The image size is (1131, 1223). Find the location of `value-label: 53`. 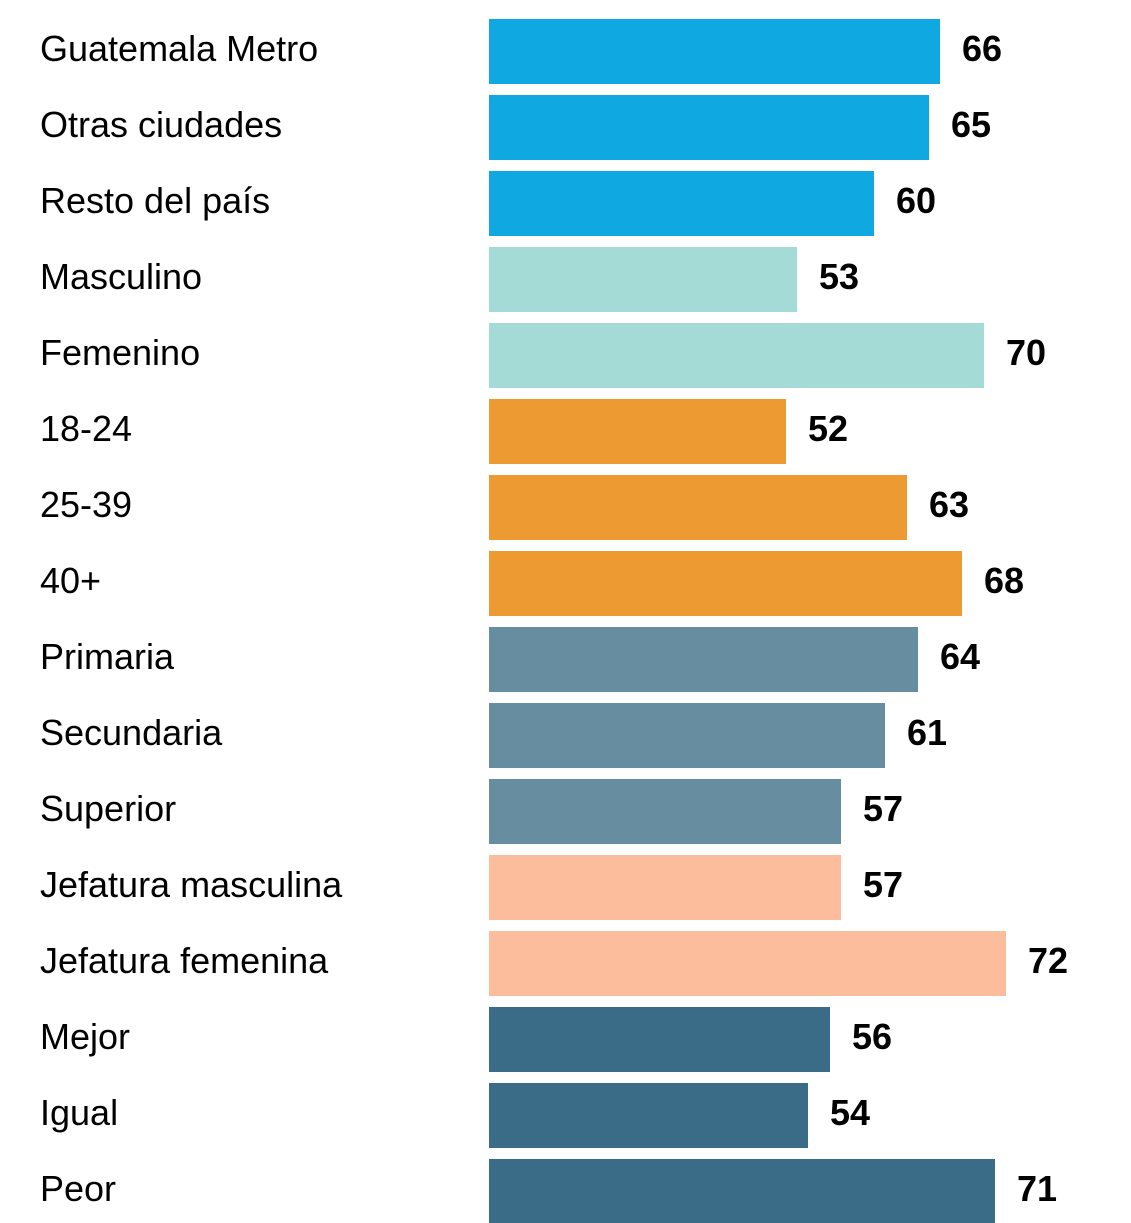

value-label: 53 is located at coordinates (839, 276).